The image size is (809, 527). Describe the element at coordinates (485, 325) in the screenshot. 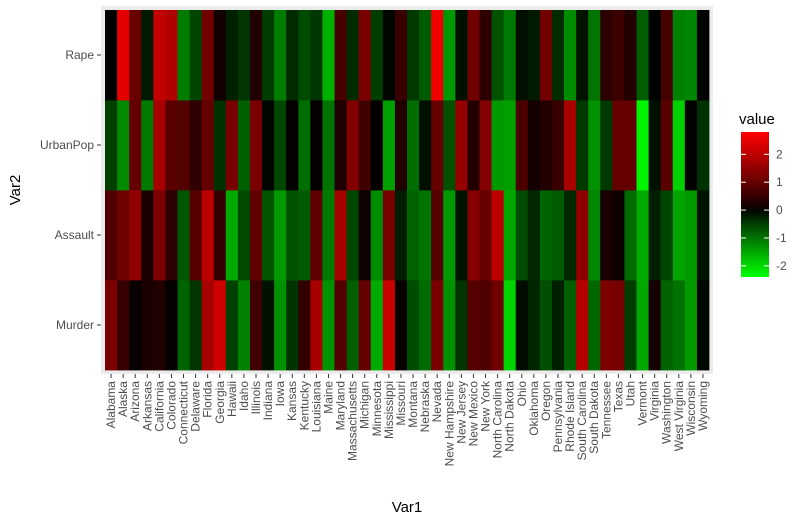

I see `cell-new-york-murder` at that location.